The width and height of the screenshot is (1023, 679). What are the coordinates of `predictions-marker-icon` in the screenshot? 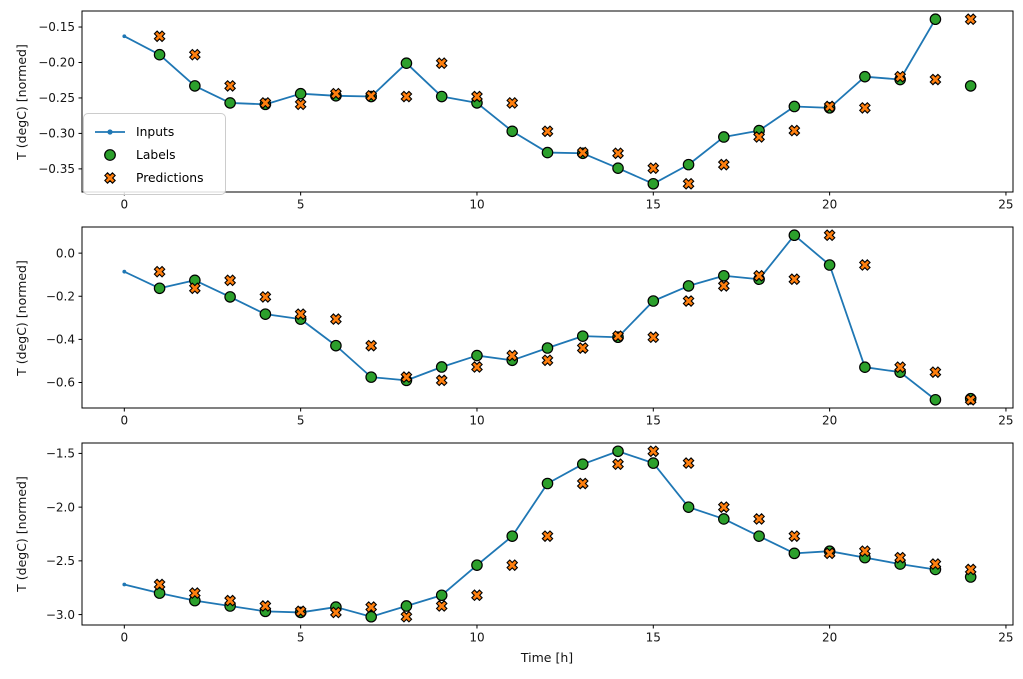 It's located at (110, 177).